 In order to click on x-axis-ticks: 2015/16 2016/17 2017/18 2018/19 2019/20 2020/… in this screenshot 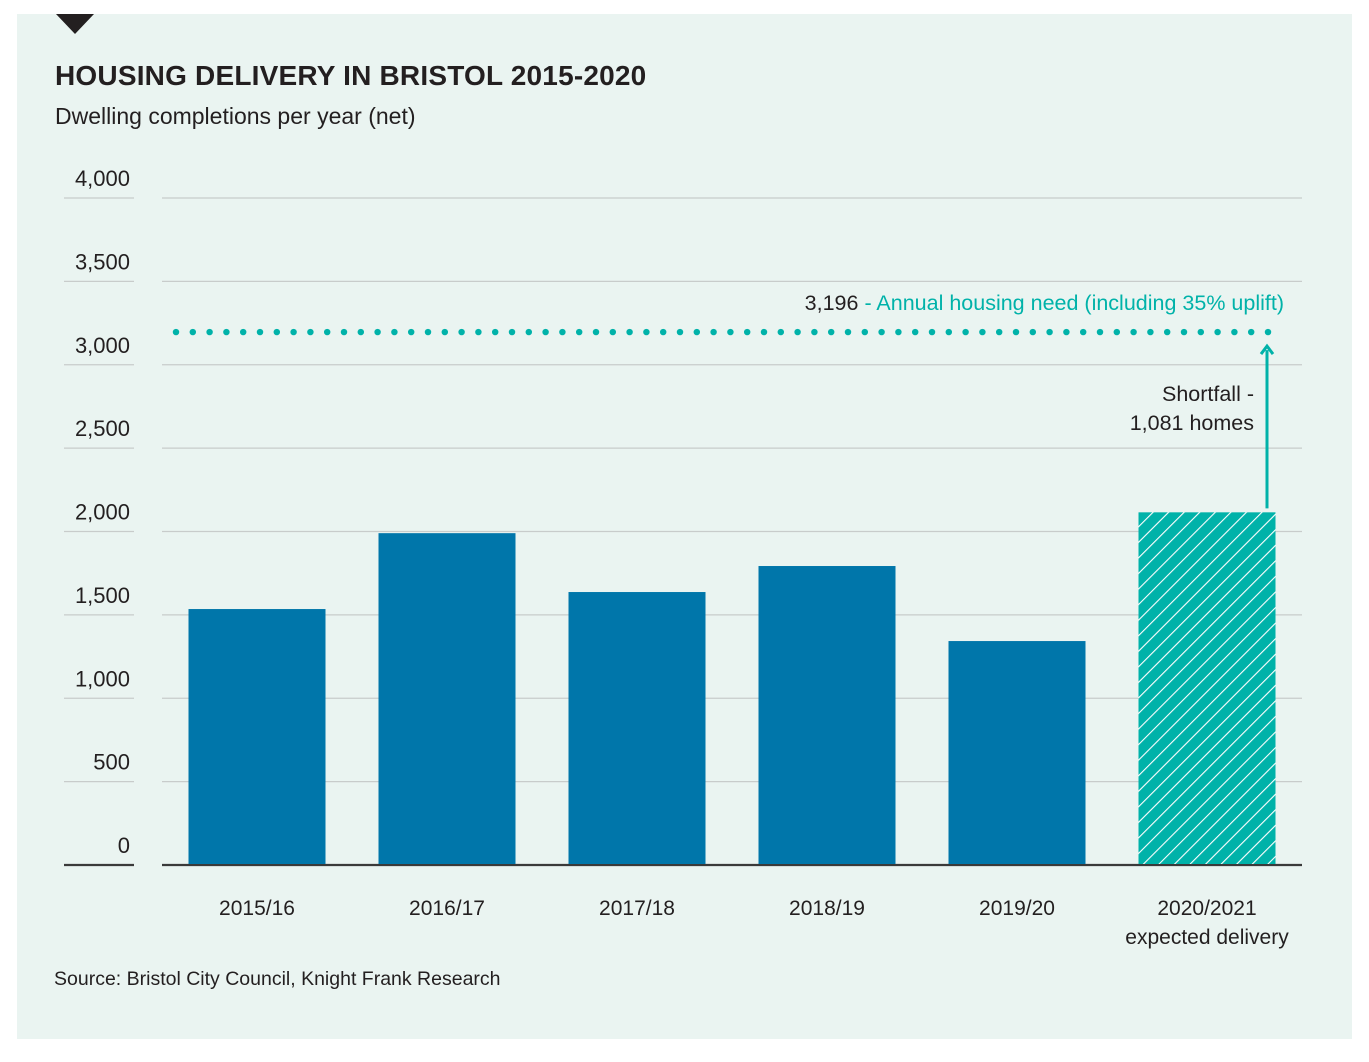, I will do `click(754, 923)`.